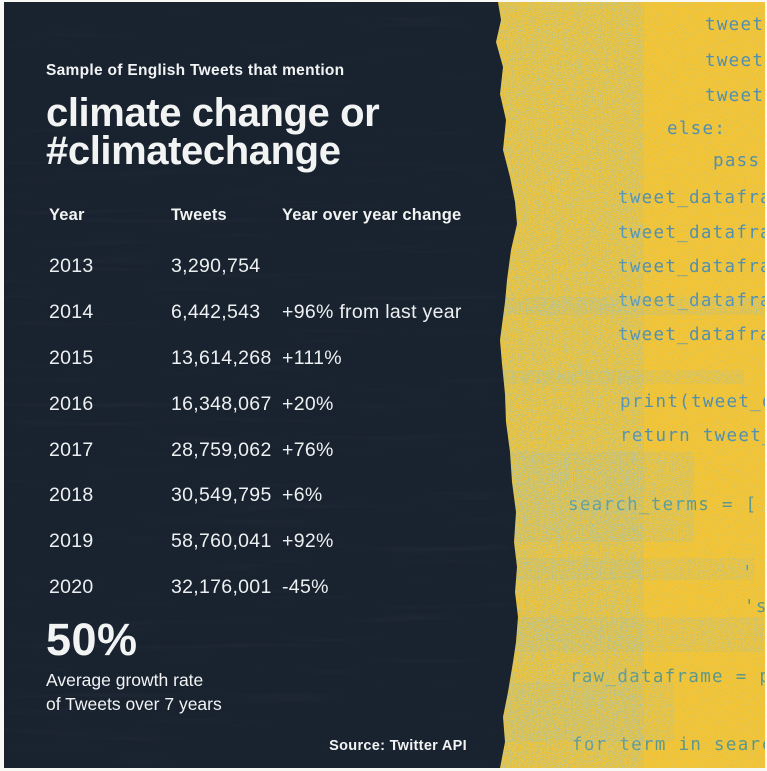 This screenshot has width=767, height=771. What do you see at coordinates (261, 215) in the screenshot?
I see `table-header: Year Tweets Year over year change` at bounding box center [261, 215].